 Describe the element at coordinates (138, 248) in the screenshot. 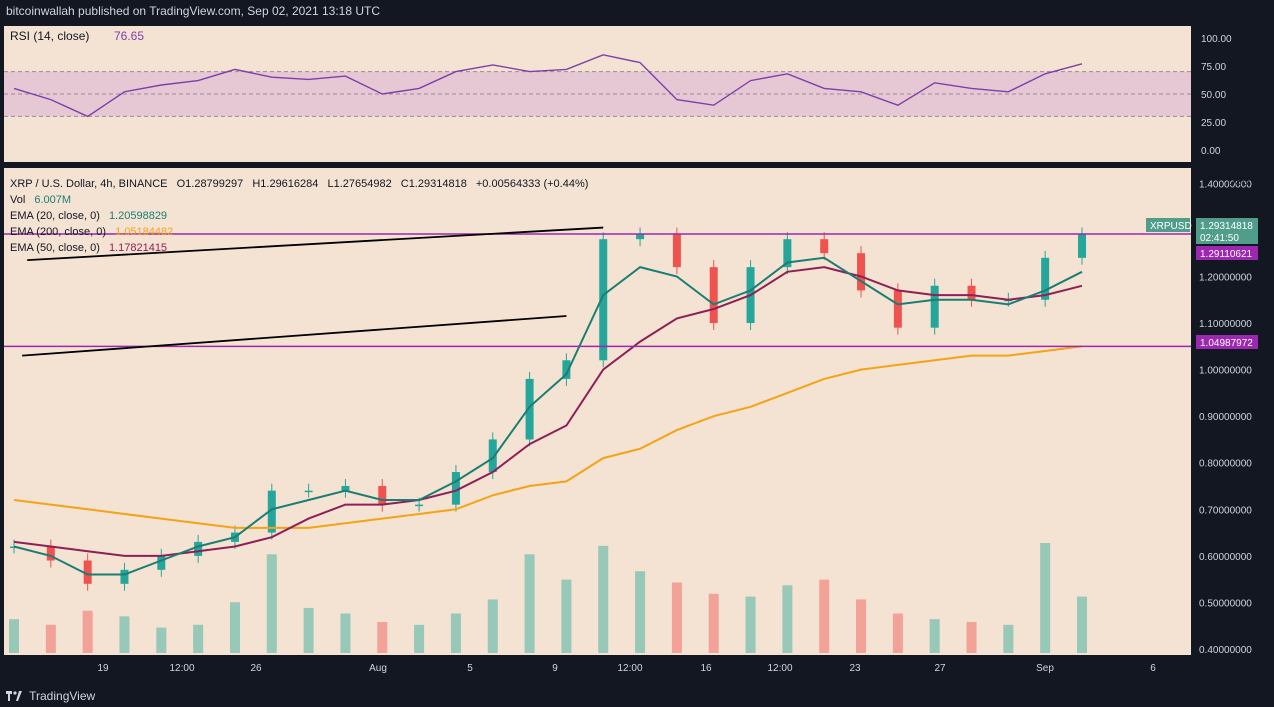

I see `legend-ema50-value: 1.17821415` at that location.